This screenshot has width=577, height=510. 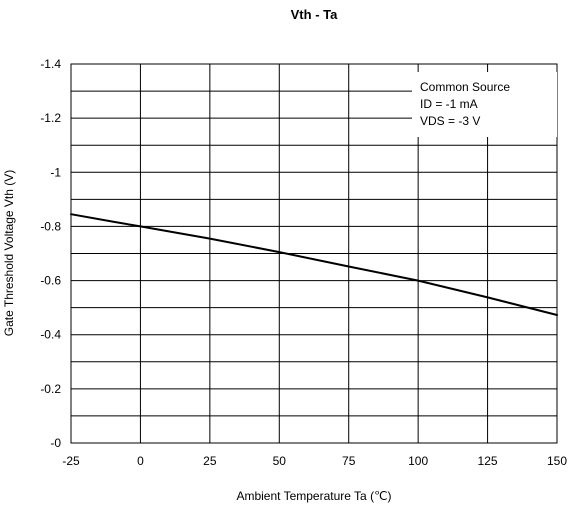 I want to click on x-tick-label: 150, so click(x=557, y=461).